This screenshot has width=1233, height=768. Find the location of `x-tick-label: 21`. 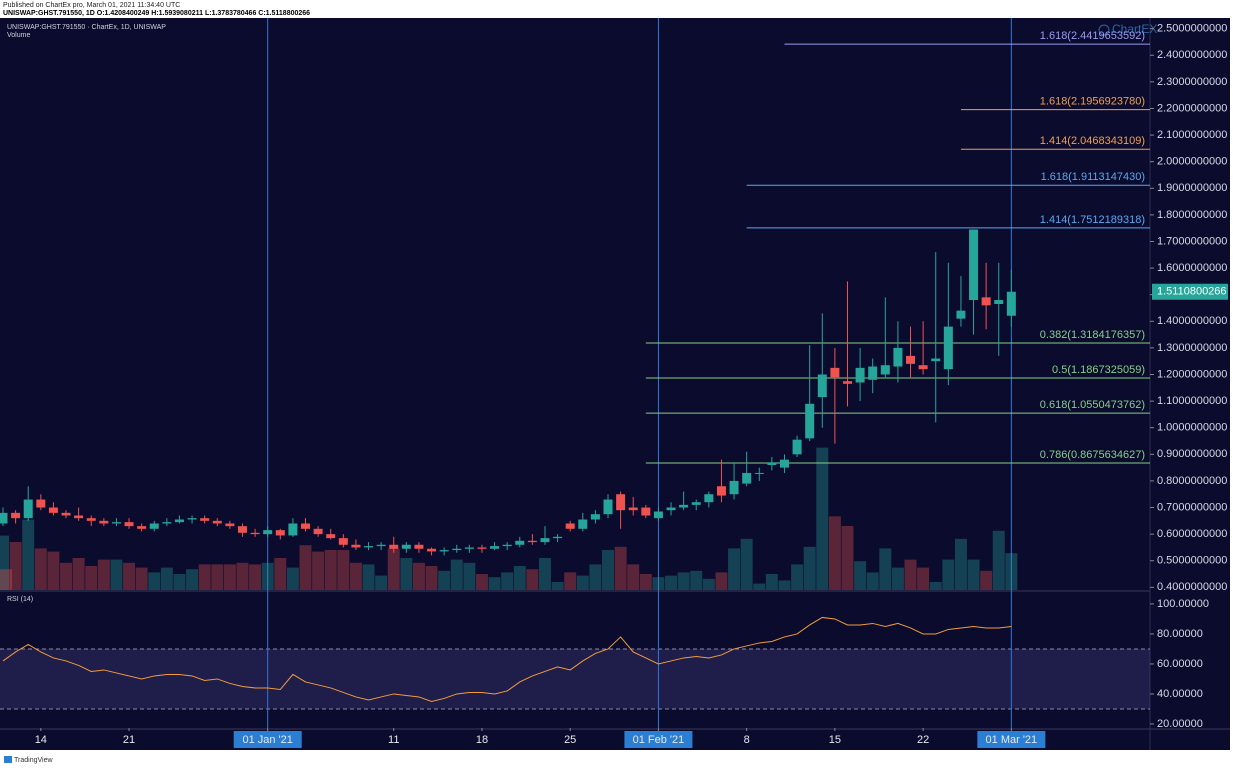

x-tick-label: 21 is located at coordinates (129, 740).